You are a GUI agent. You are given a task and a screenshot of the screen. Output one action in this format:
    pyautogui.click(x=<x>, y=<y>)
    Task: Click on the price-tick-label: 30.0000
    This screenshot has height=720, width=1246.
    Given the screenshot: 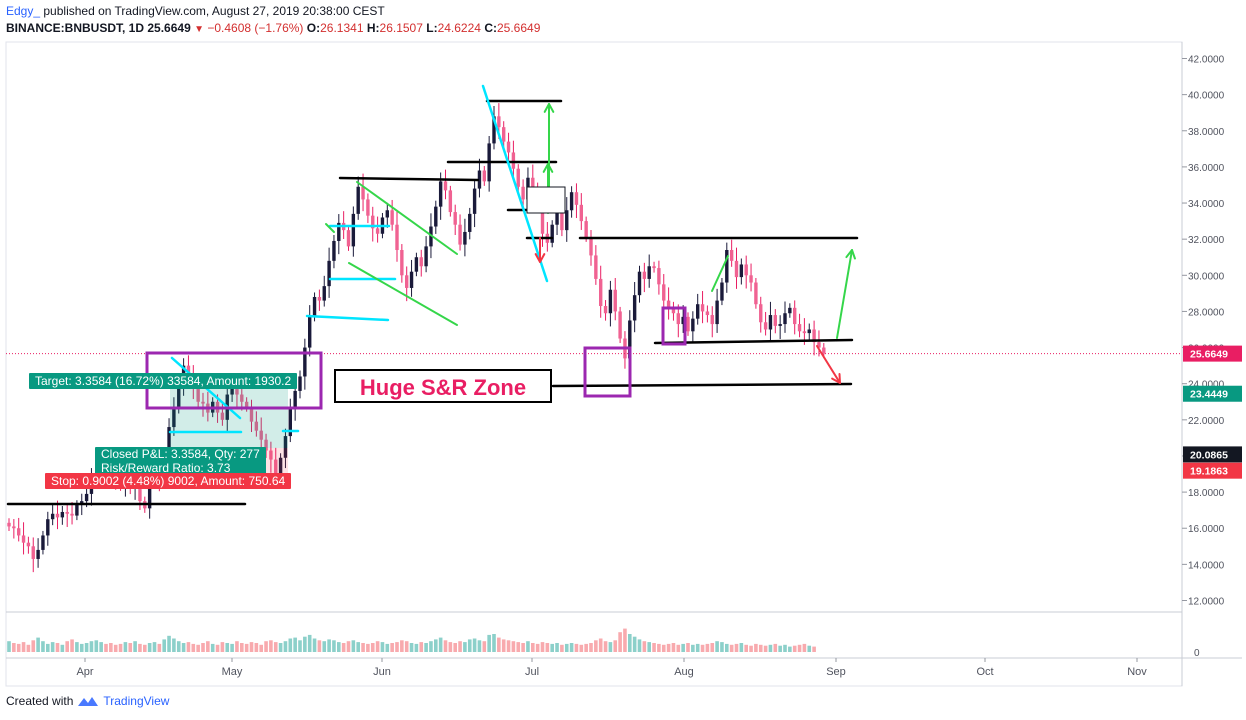 What is the action you would take?
    pyautogui.click(x=1206, y=276)
    